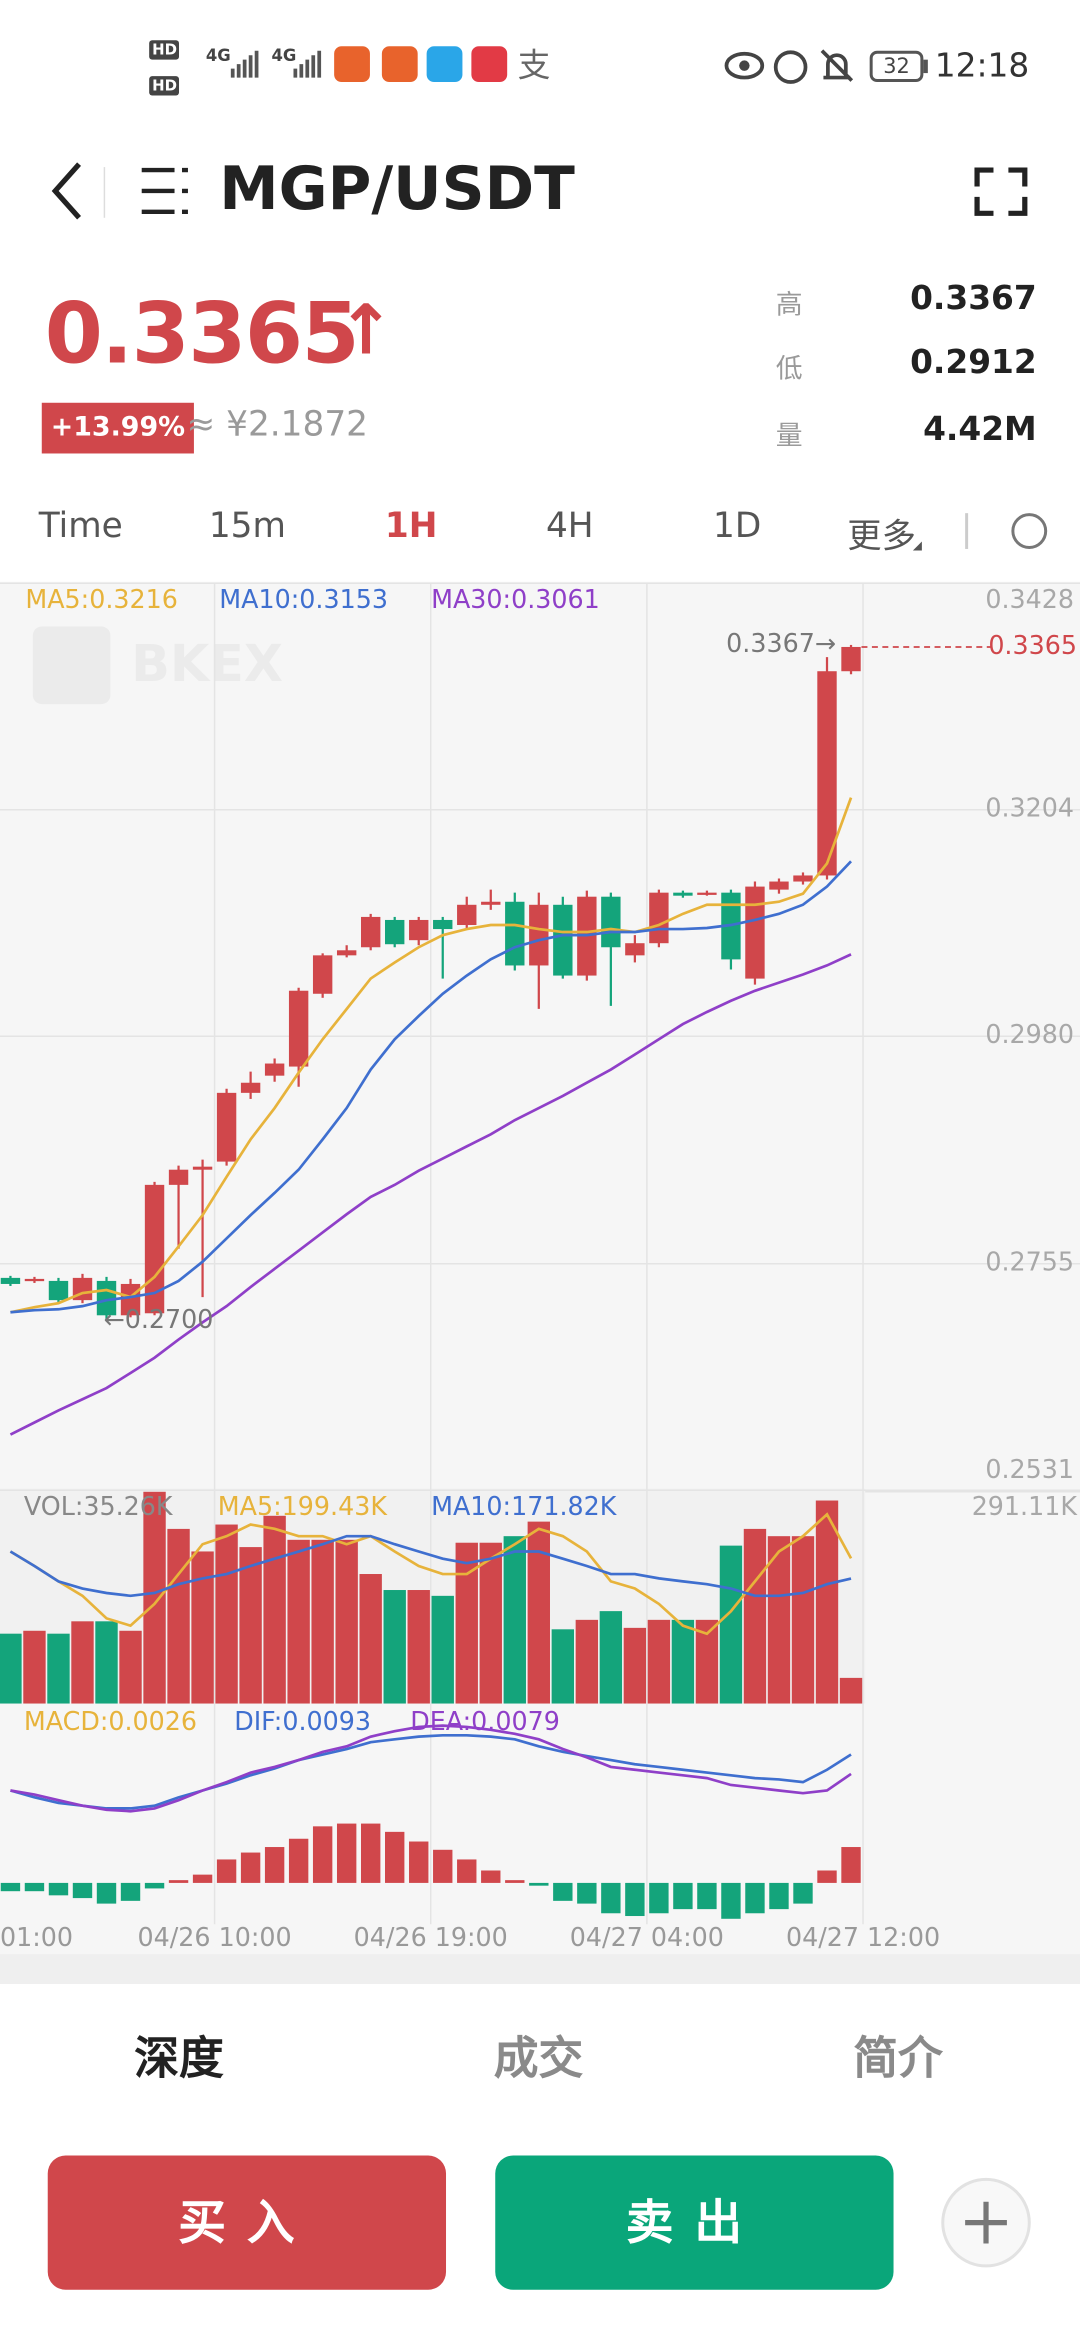 The width and height of the screenshot is (1080, 2341). Describe the element at coordinates (1029, 599) in the screenshot. I see `y-tick-label: 0.3428` at that location.